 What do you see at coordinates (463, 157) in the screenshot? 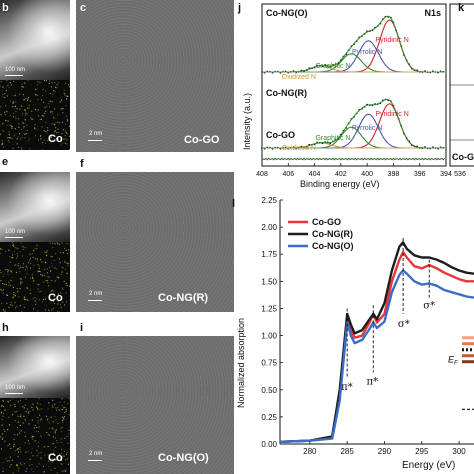
I see `sample-label: Co-G` at bounding box center [463, 157].